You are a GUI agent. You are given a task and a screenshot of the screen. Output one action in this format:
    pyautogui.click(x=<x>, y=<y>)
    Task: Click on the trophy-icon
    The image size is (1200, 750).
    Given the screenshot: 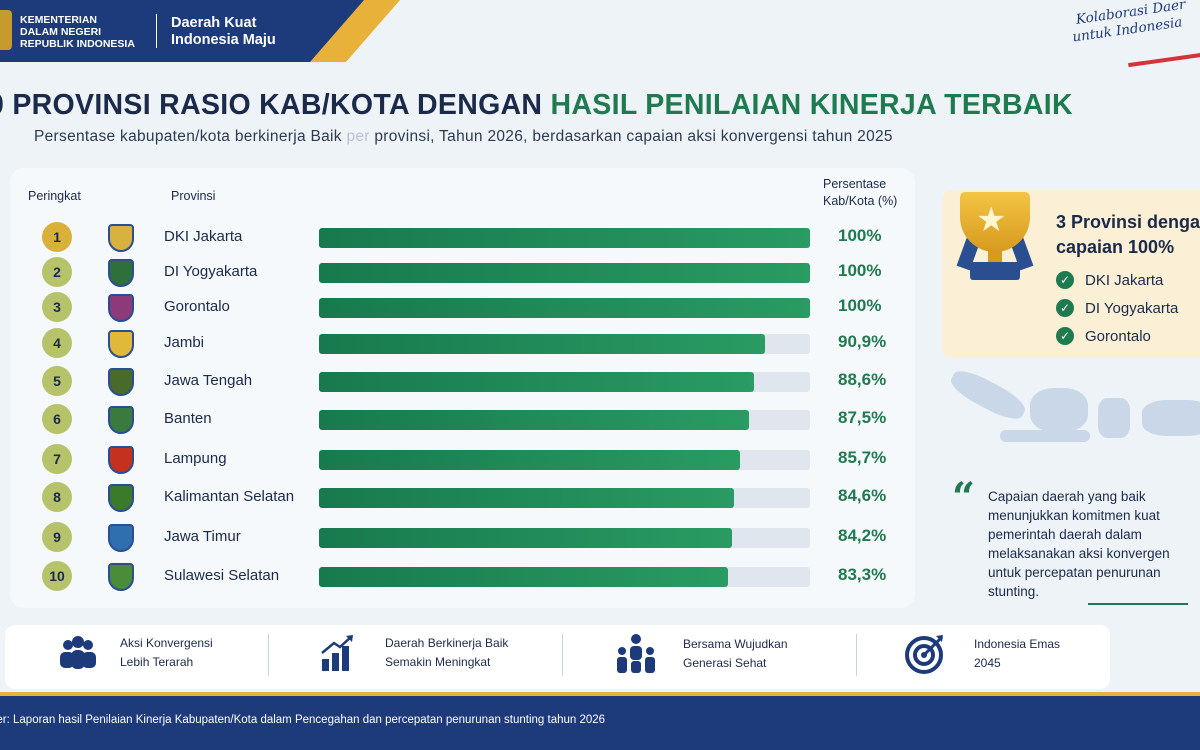 What is the action you would take?
    pyautogui.click(x=995, y=222)
    